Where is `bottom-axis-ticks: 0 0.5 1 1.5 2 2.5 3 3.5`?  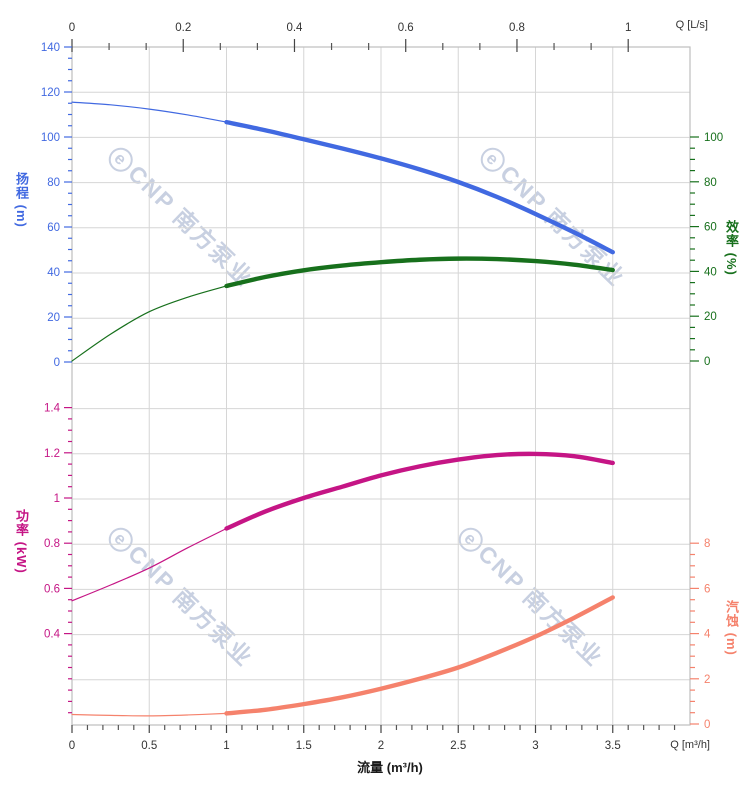 bottom-axis-ticks: 0 0.5 1 1.5 2 2.5 3 3.5 is located at coordinates (372, 738).